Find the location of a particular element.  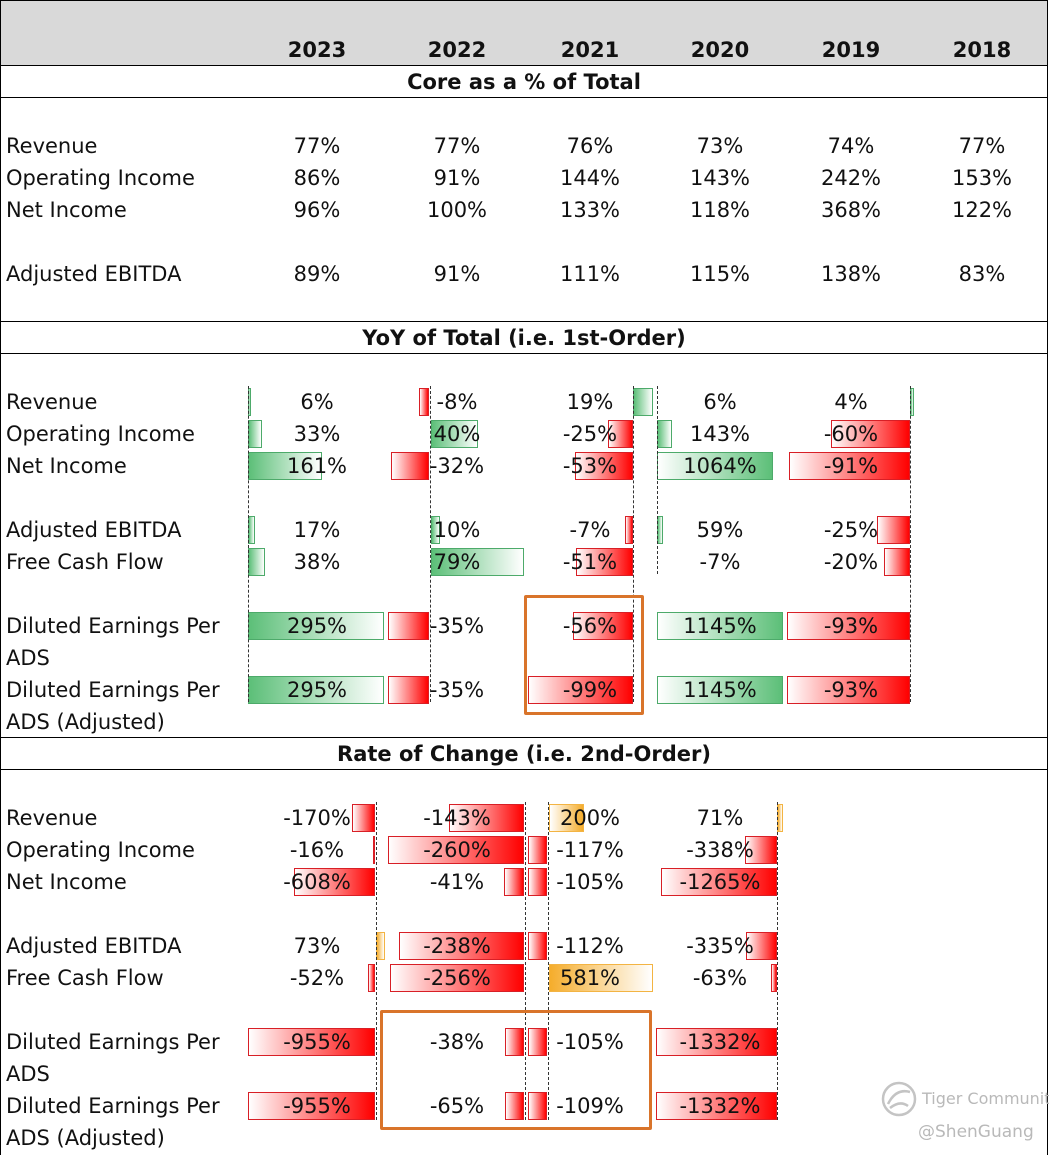

row-label: Revenue is located at coordinates (52, 402).